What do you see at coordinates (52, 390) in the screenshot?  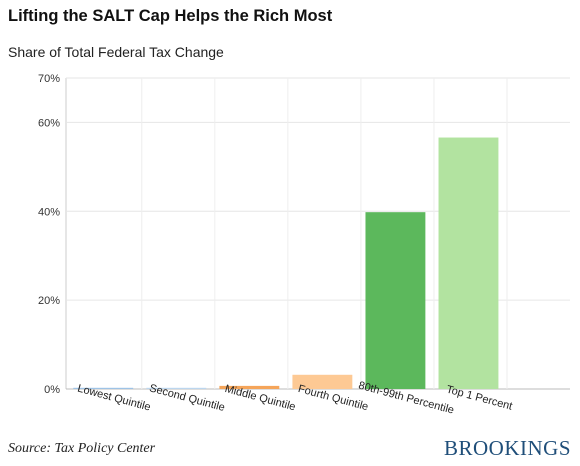 I see `y-tick-label: 0%` at bounding box center [52, 390].